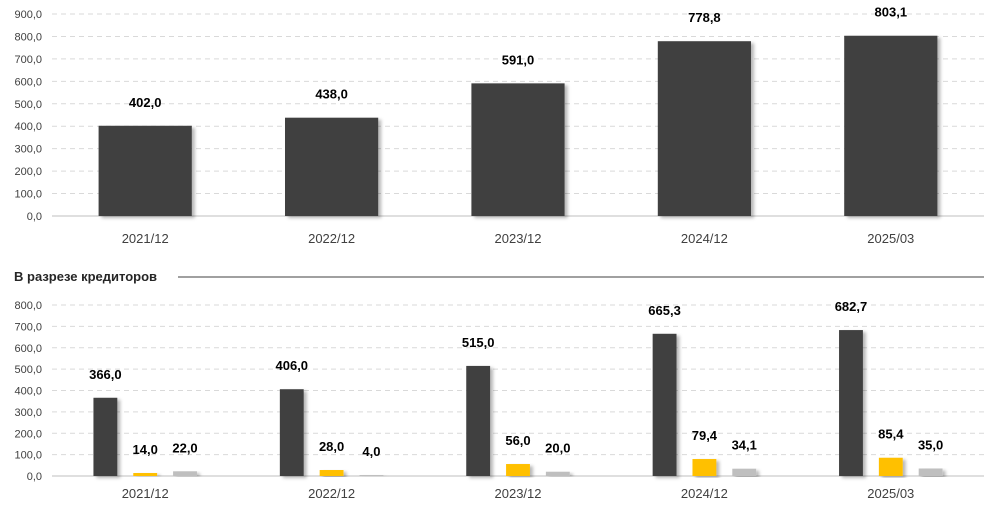 This screenshot has height=517, width=1000. I want to click on data-label: 20,0, so click(557, 448).